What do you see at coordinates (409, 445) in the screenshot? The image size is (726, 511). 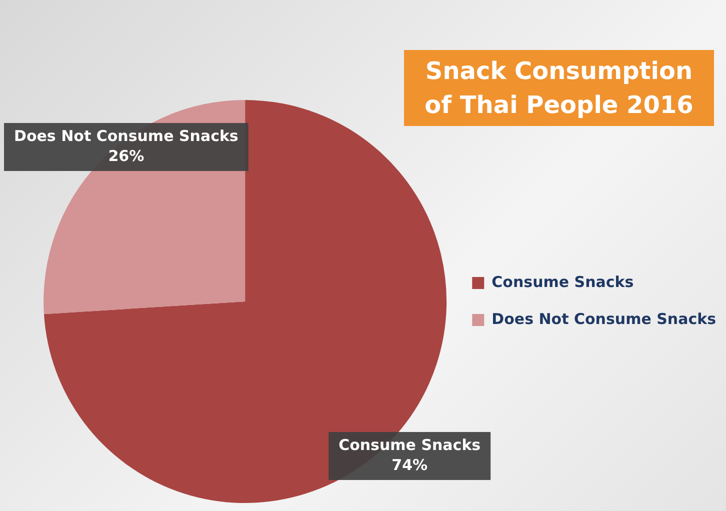 I see `slice-label: Consume Snacks` at bounding box center [409, 445].